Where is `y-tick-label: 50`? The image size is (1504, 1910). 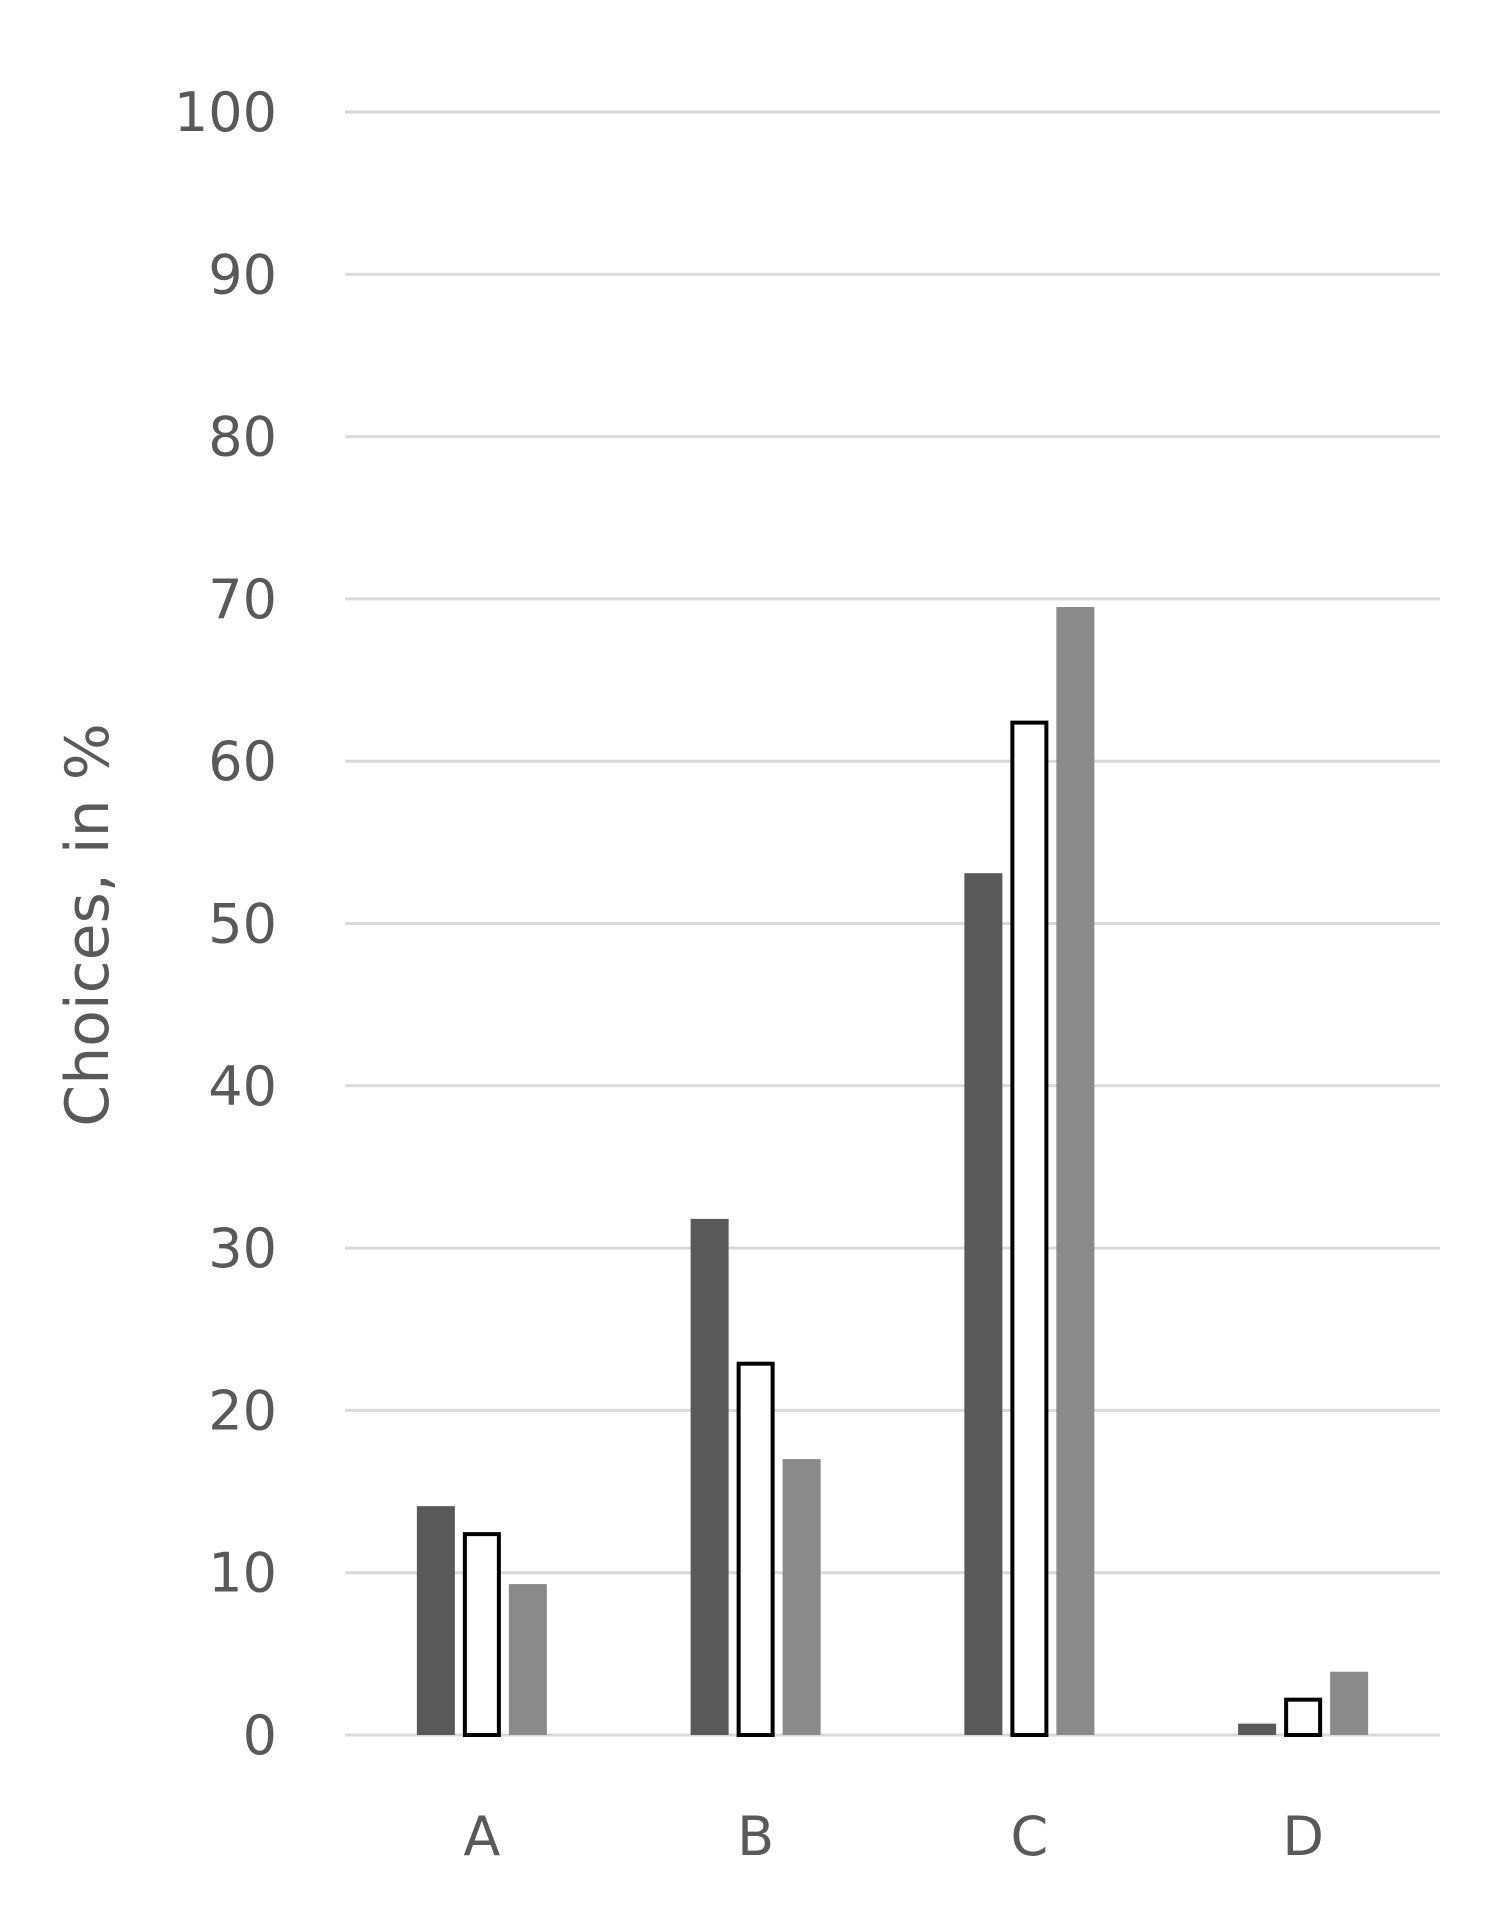 y-tick-label: 50 is located at coordinates (242, 924).